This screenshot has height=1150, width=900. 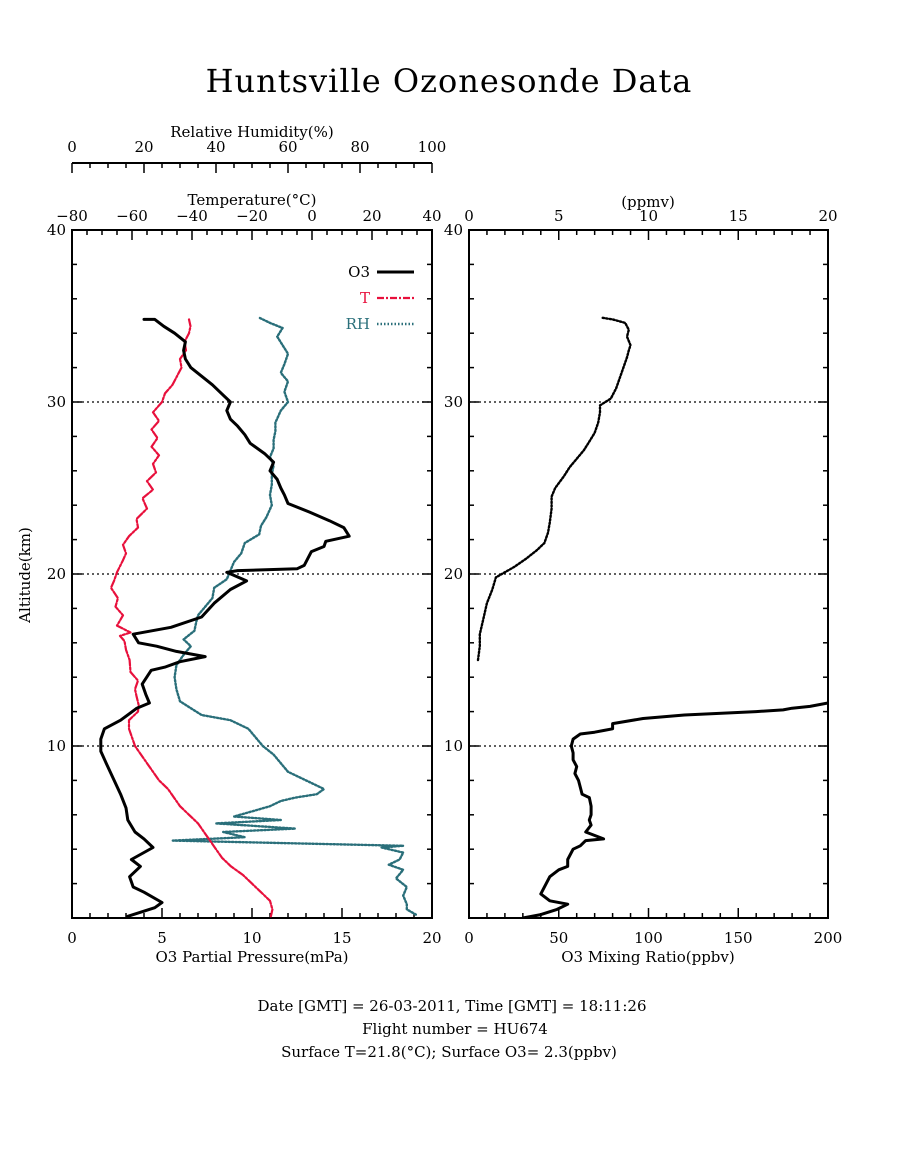 What do you see at coordinates (827, 216) in the screenshot?
I see `ppmv-xtick-label: 20` at bounding box center [827, 216].